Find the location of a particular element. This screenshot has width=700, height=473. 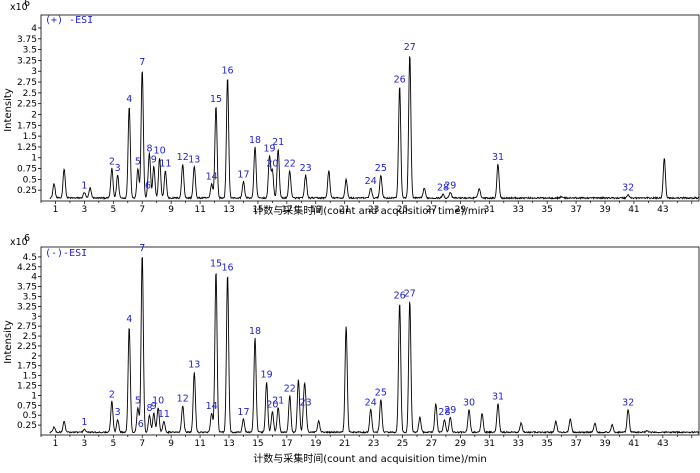

x-tick-label: 29 is located at coordinates (461, 210).